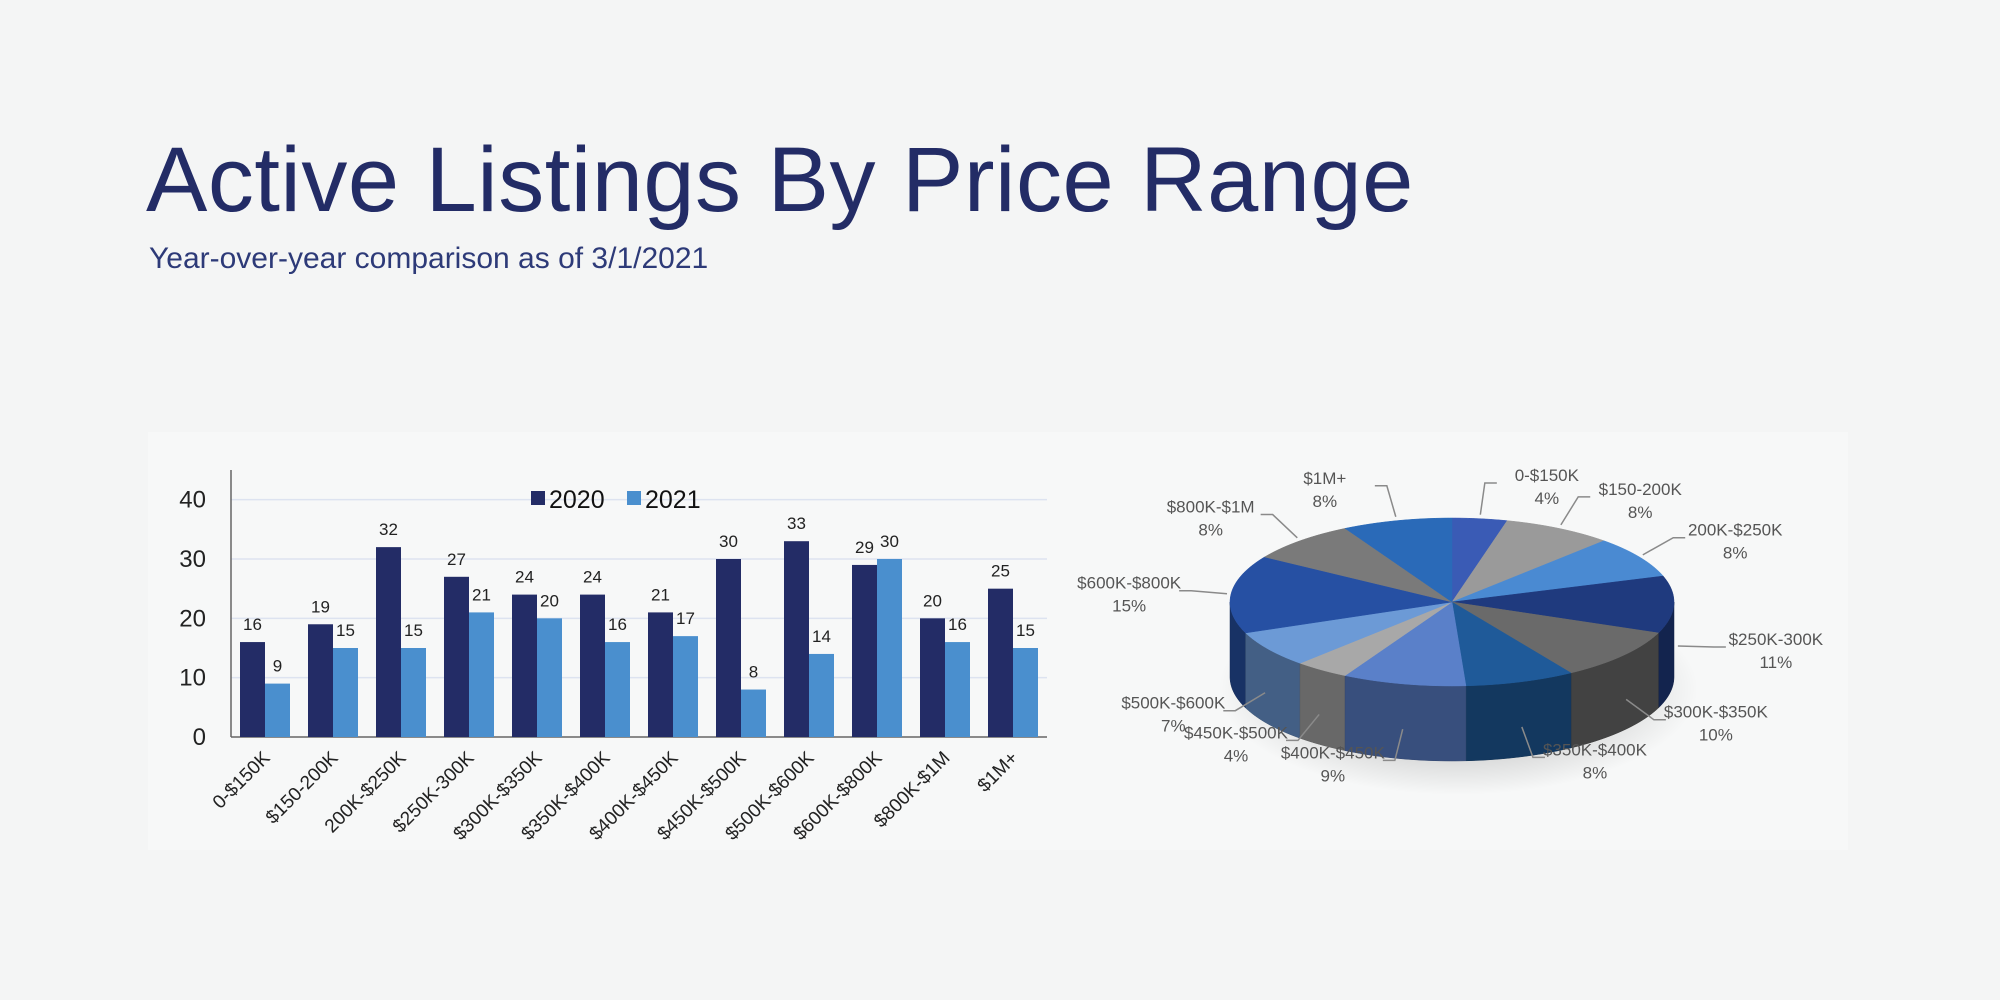 Image resolution: width=2000 pixels, height=1000 pixels. What do you see at coordinates (1324, 478) in the screenshot?
I see `pie-category-label: $1M+` at bounding box center [1324, 478].